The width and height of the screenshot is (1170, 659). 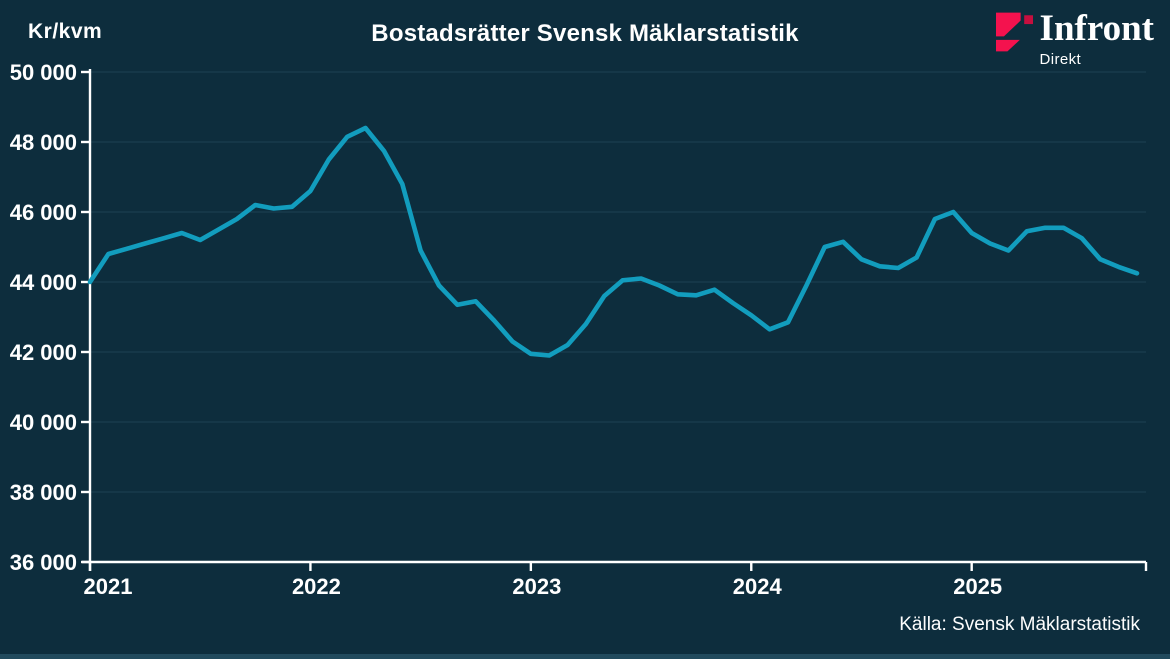 I want to click on x-tick-label: 2021, so click(x=108, y=586).